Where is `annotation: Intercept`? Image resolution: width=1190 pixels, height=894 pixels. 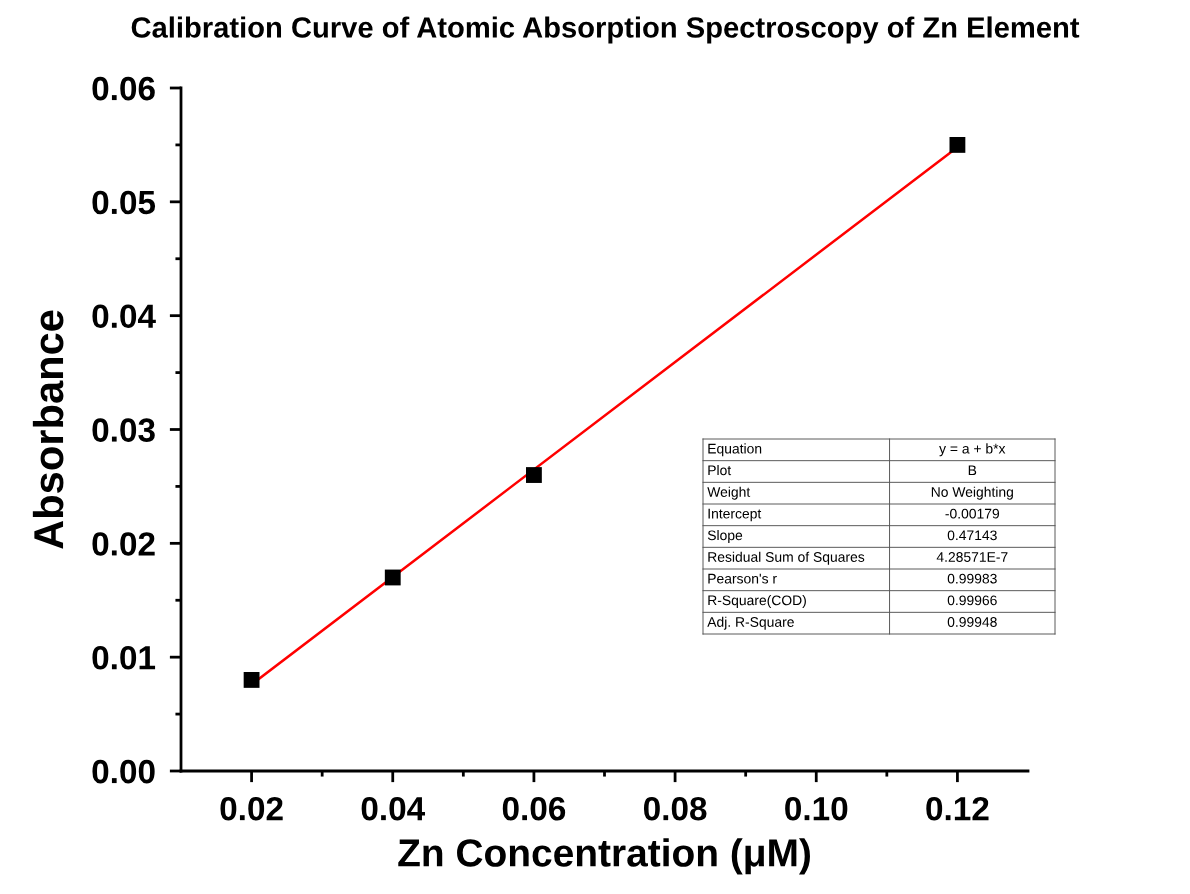 annotation: Intercept is located at coordinates (735, 515).